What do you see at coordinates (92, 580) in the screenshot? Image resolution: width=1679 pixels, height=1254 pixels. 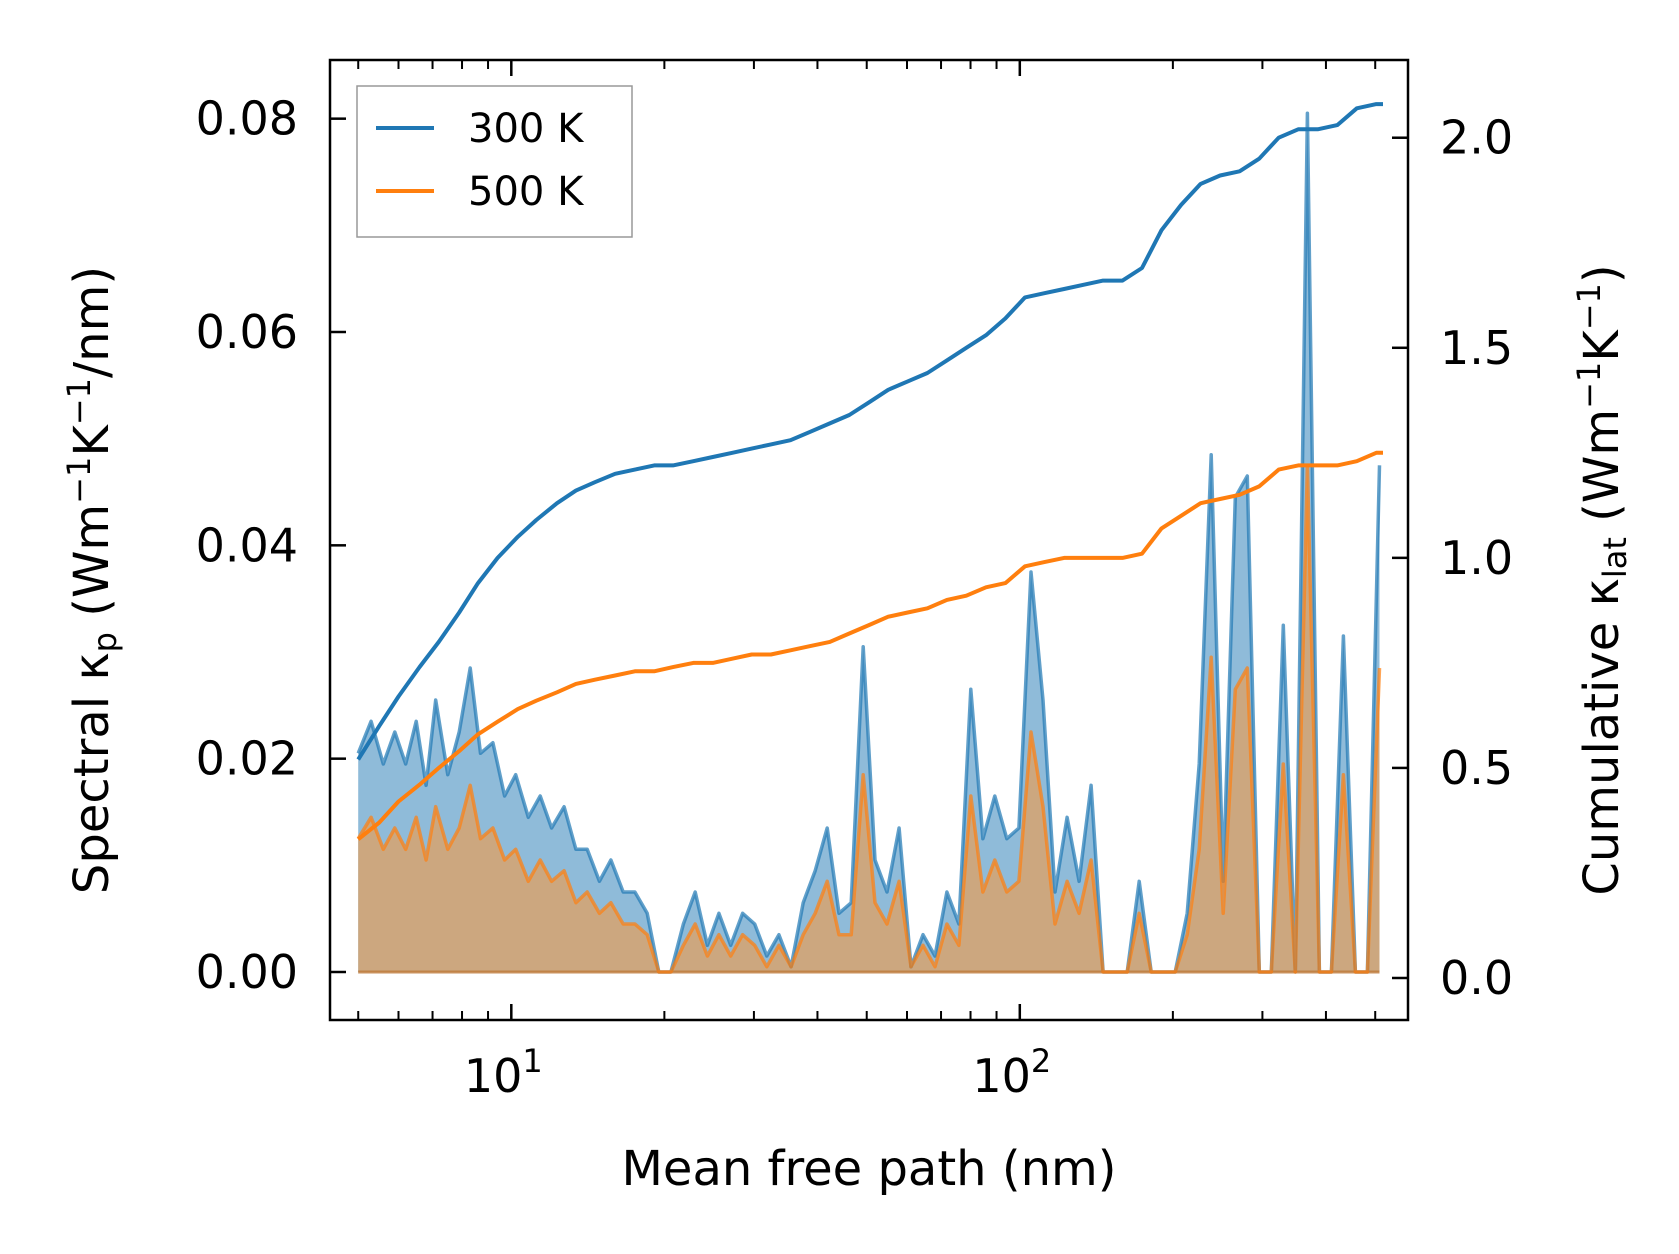 I see `y-axis-label-left: Spectral κp (Wm−1K−1/nm)` at bounding box center [92, 580].